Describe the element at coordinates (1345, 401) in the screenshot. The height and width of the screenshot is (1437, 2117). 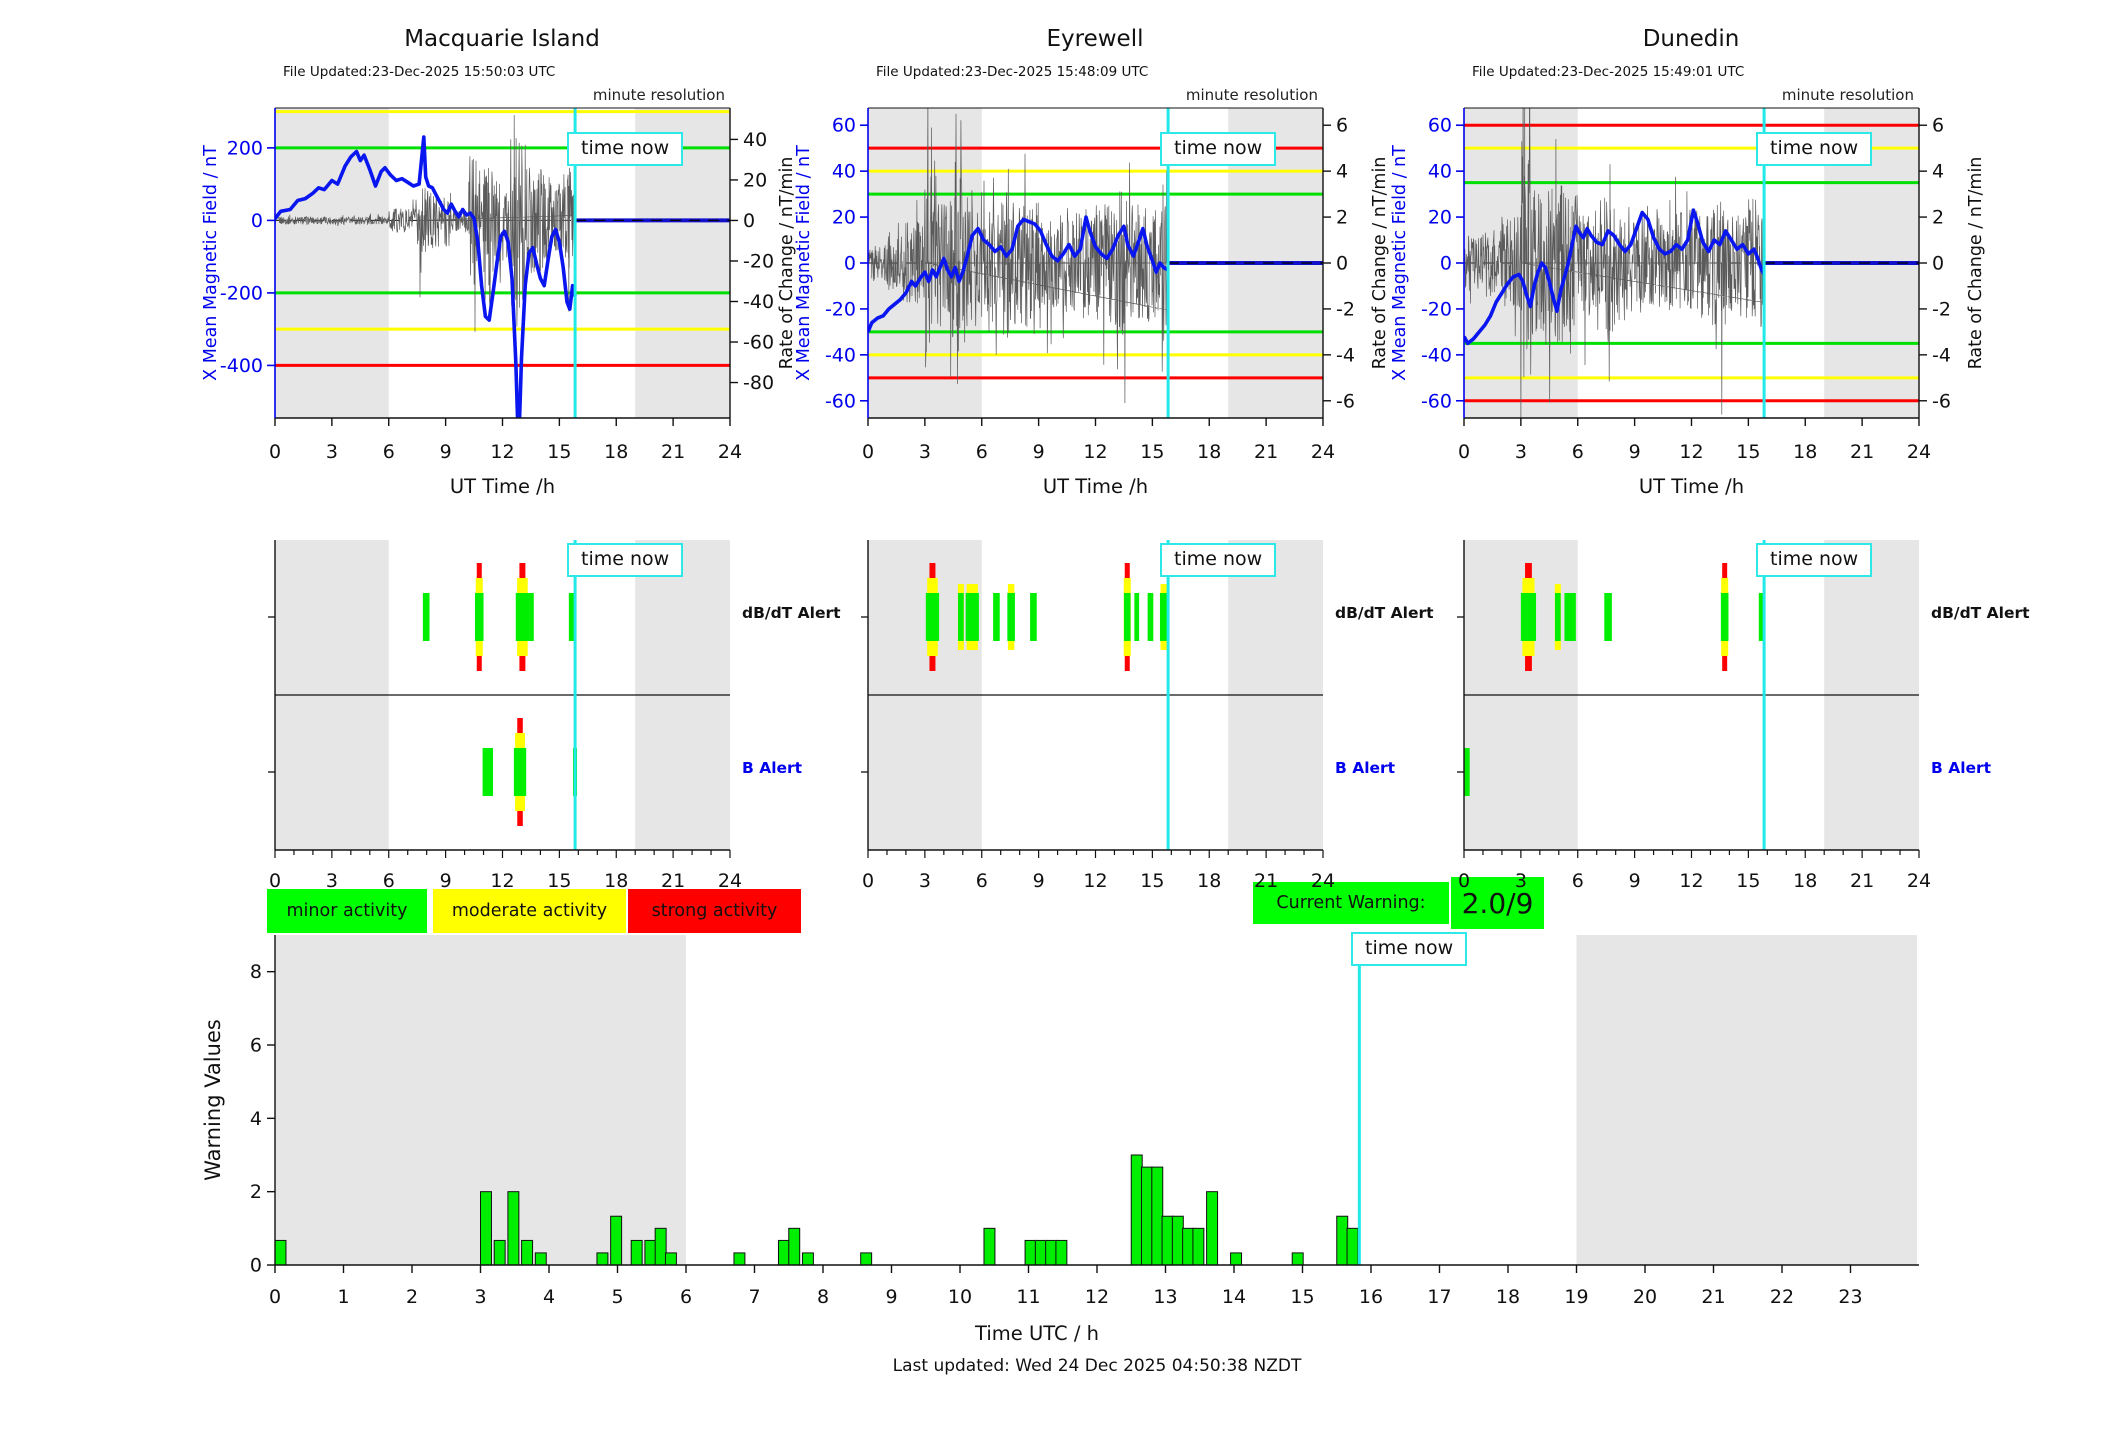
I see `svg-text: -6` at that location.